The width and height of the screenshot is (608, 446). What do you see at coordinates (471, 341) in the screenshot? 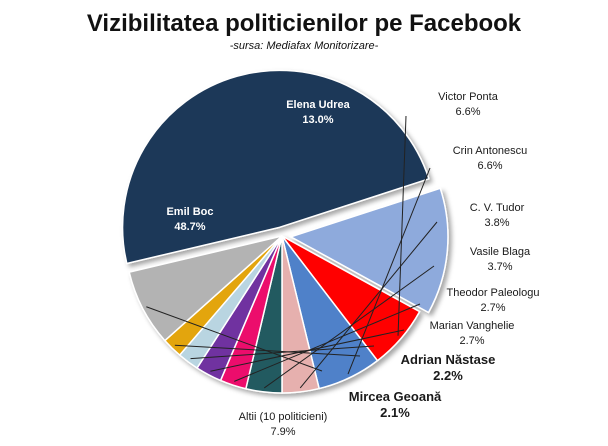
I see `slice-value-6: 2.7%` at bounding box center [471, 341].